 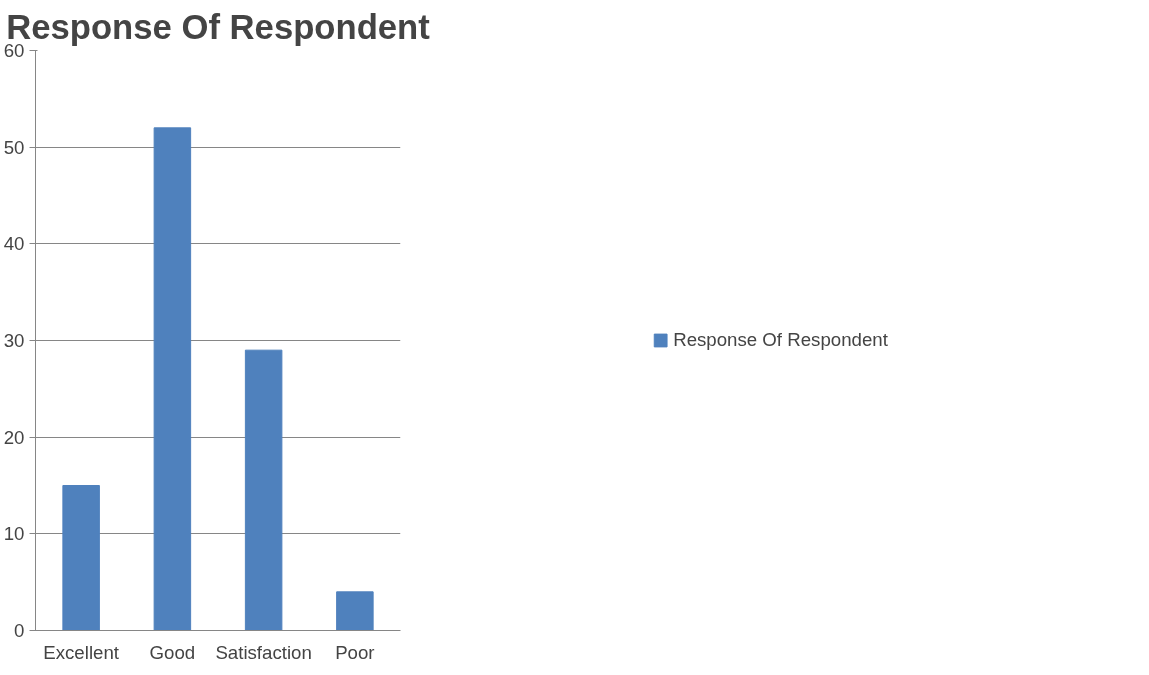 What do you see at coordinates (14, 534) in the screenshot?
I see `y-tick-label: 10` at bounding box center [14, 534].